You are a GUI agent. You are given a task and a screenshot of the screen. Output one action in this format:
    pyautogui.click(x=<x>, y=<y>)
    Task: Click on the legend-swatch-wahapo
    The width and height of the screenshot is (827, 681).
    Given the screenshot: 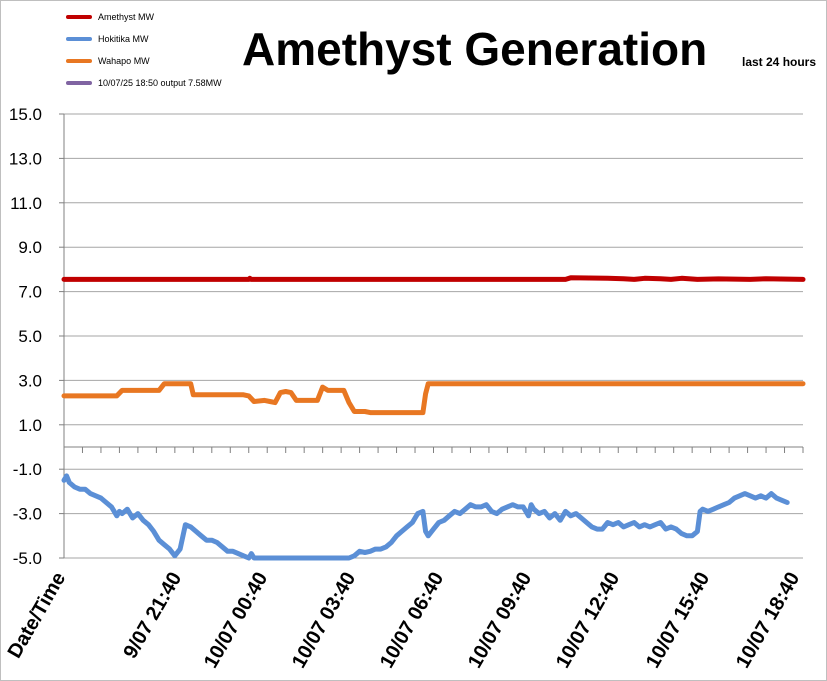 What is the action you would take?
    pyautogui.click(x=79, y=61)
    